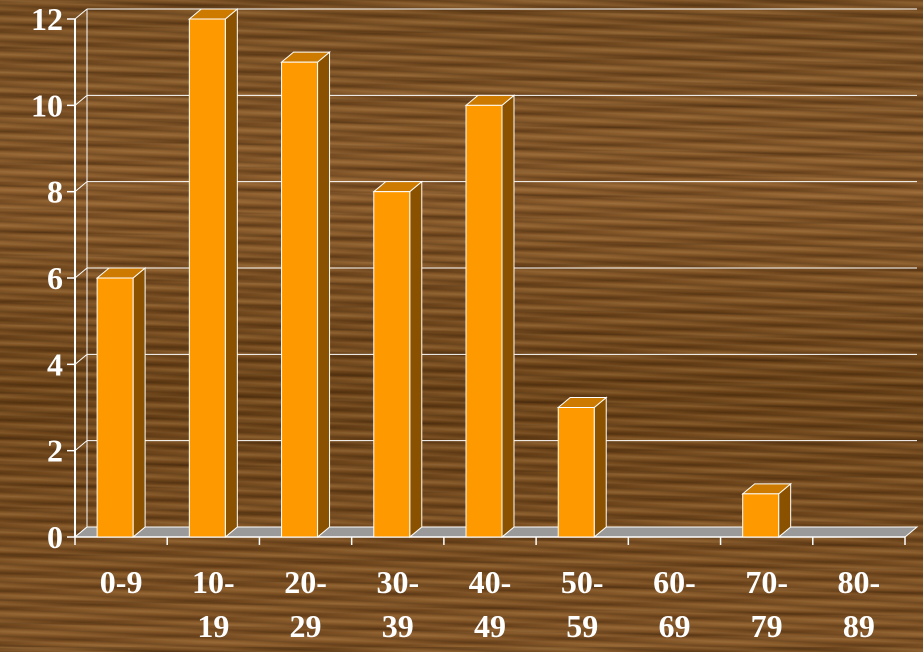 This screenshot has width=923, height=652. What do you see at coordinates (306, 626) in the screenshot?
I see `x-tick-label: 29` at bounding box center [306, 626].